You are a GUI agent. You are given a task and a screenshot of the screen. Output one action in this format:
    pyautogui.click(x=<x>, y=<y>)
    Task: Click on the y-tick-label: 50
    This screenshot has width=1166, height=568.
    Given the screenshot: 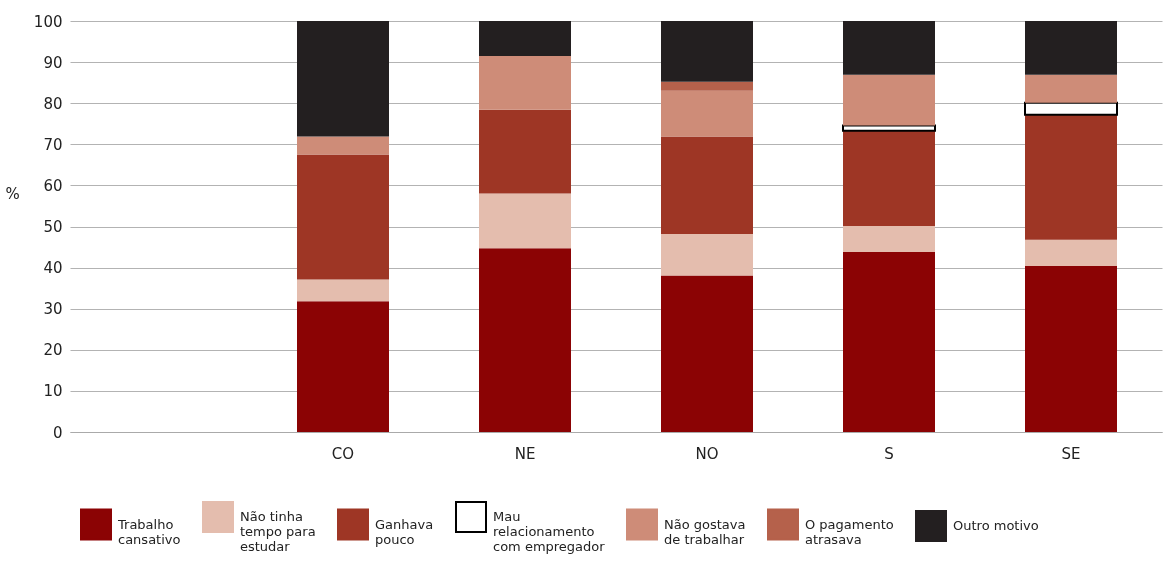 What is the action you would take?
    pyautogui.click(x=53, y=227)
    